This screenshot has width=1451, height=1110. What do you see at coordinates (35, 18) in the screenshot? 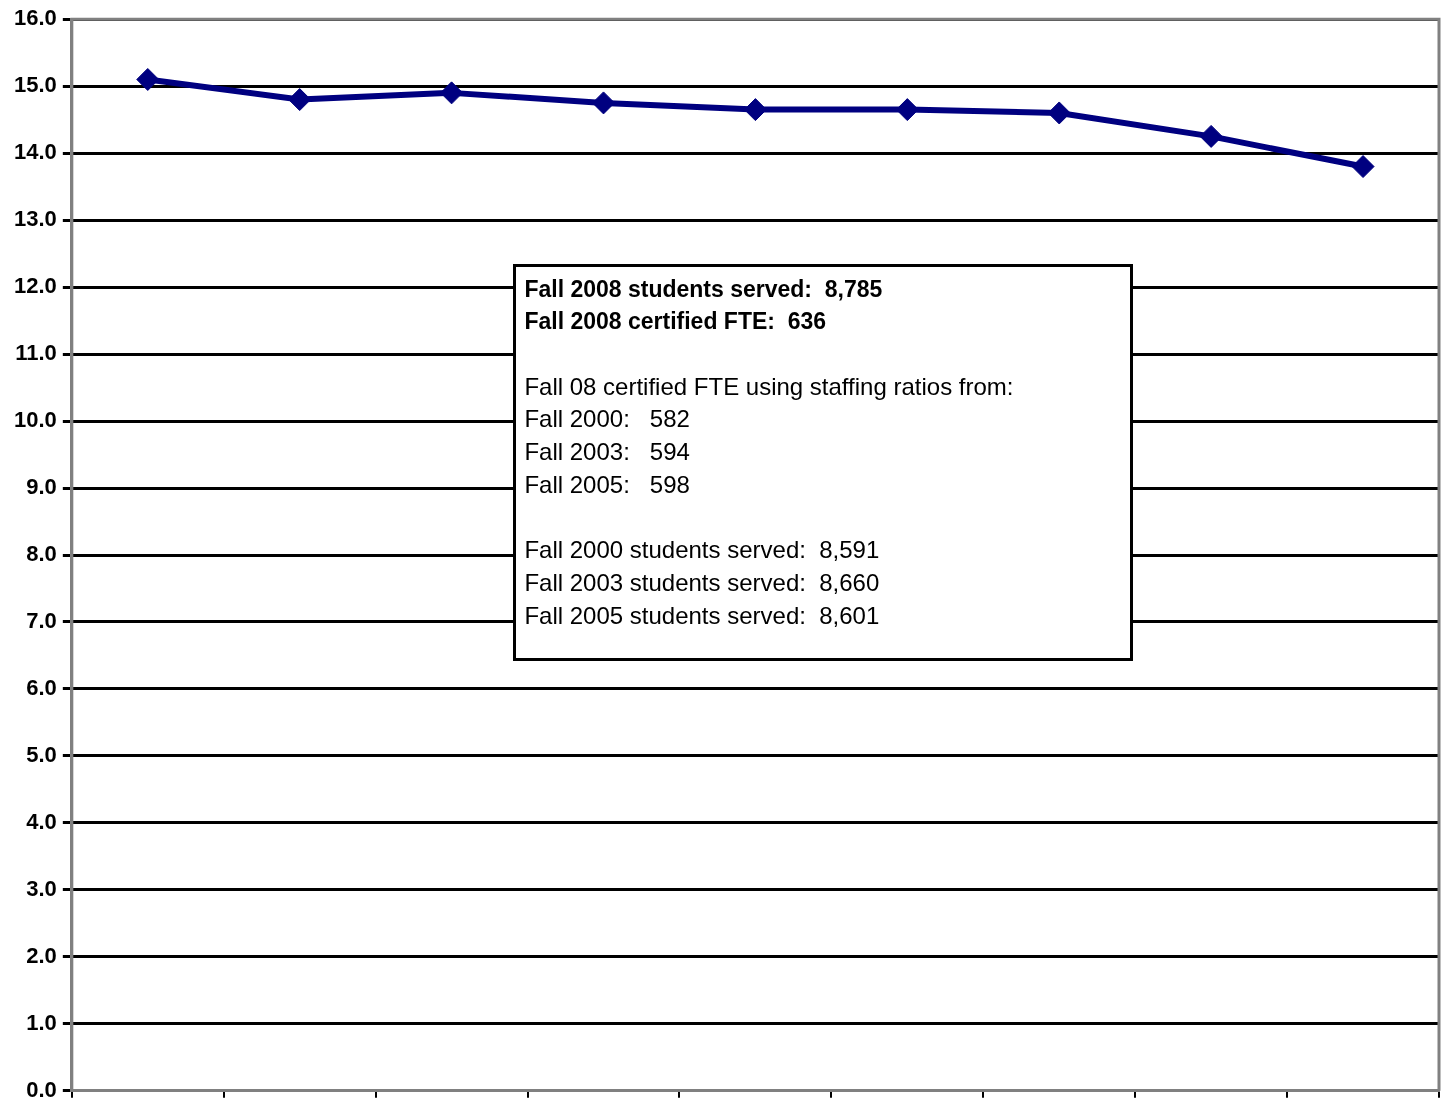
I see `y-tick-label: 16.0` at bounding box center [35, 18].